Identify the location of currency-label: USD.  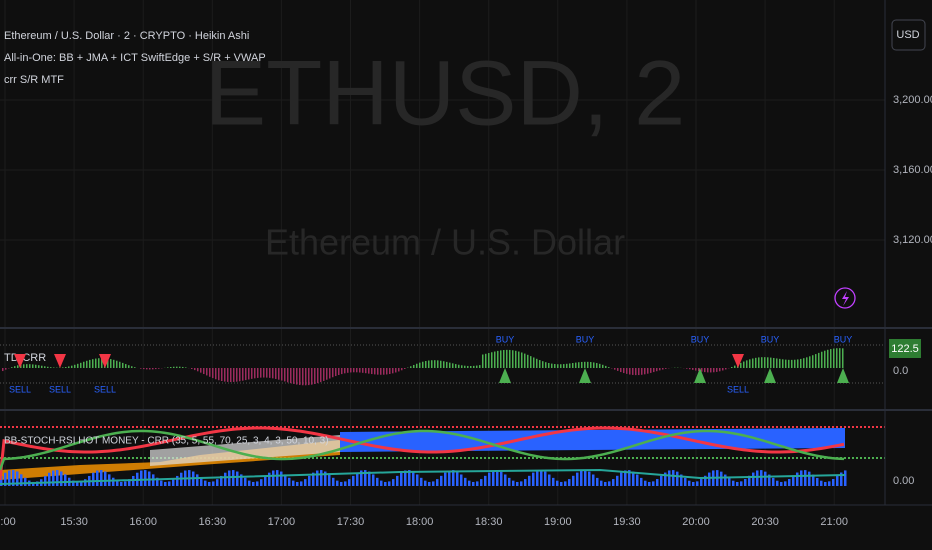
(907, 35).